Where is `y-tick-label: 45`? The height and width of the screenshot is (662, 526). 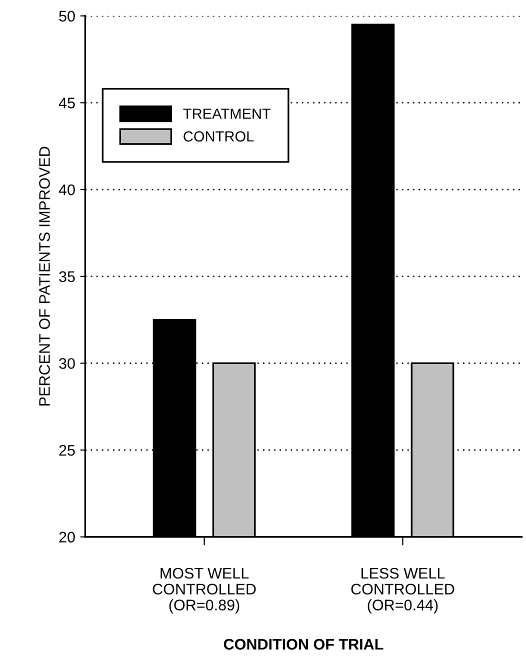
y-tick-label: 45 is located at coordinates (66, 103).